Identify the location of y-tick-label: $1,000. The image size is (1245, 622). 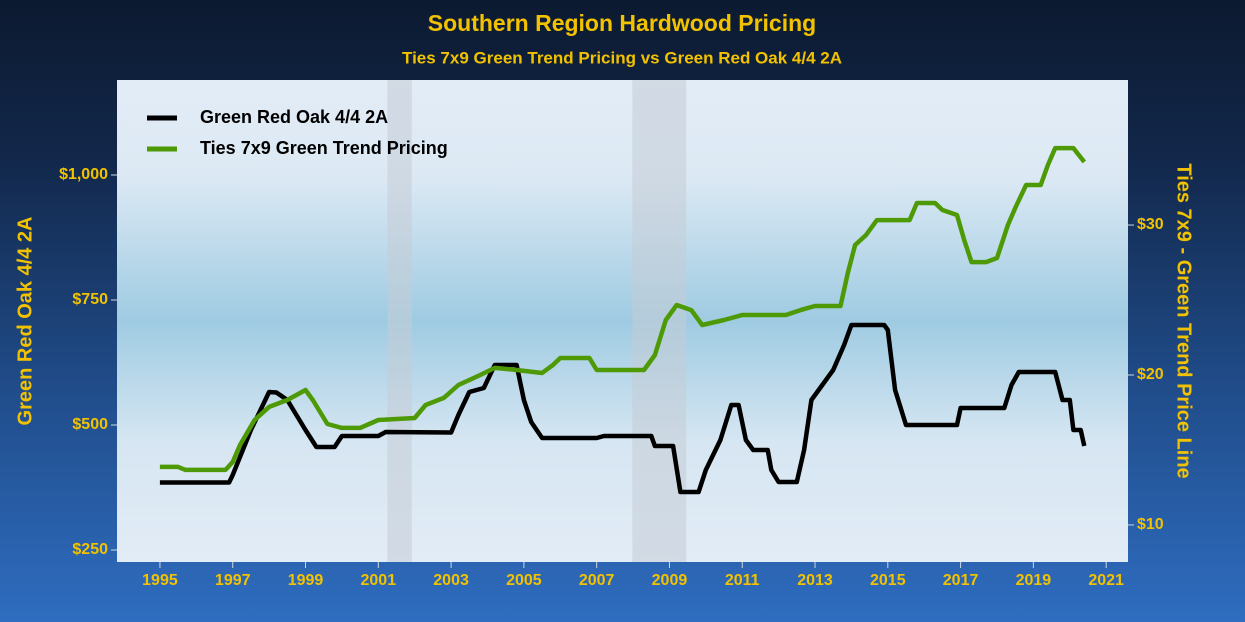
(83, 174).